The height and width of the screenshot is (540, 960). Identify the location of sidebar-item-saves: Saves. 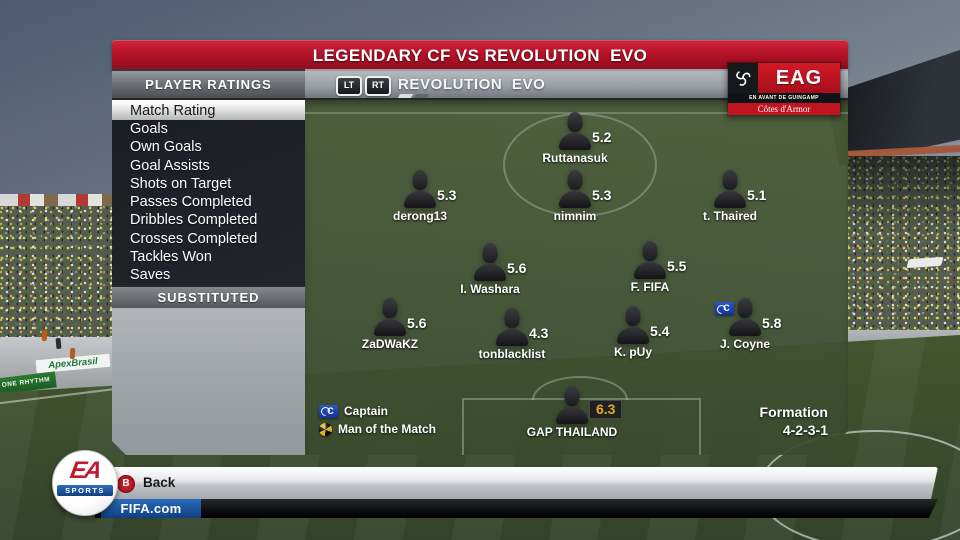
(150, 275).